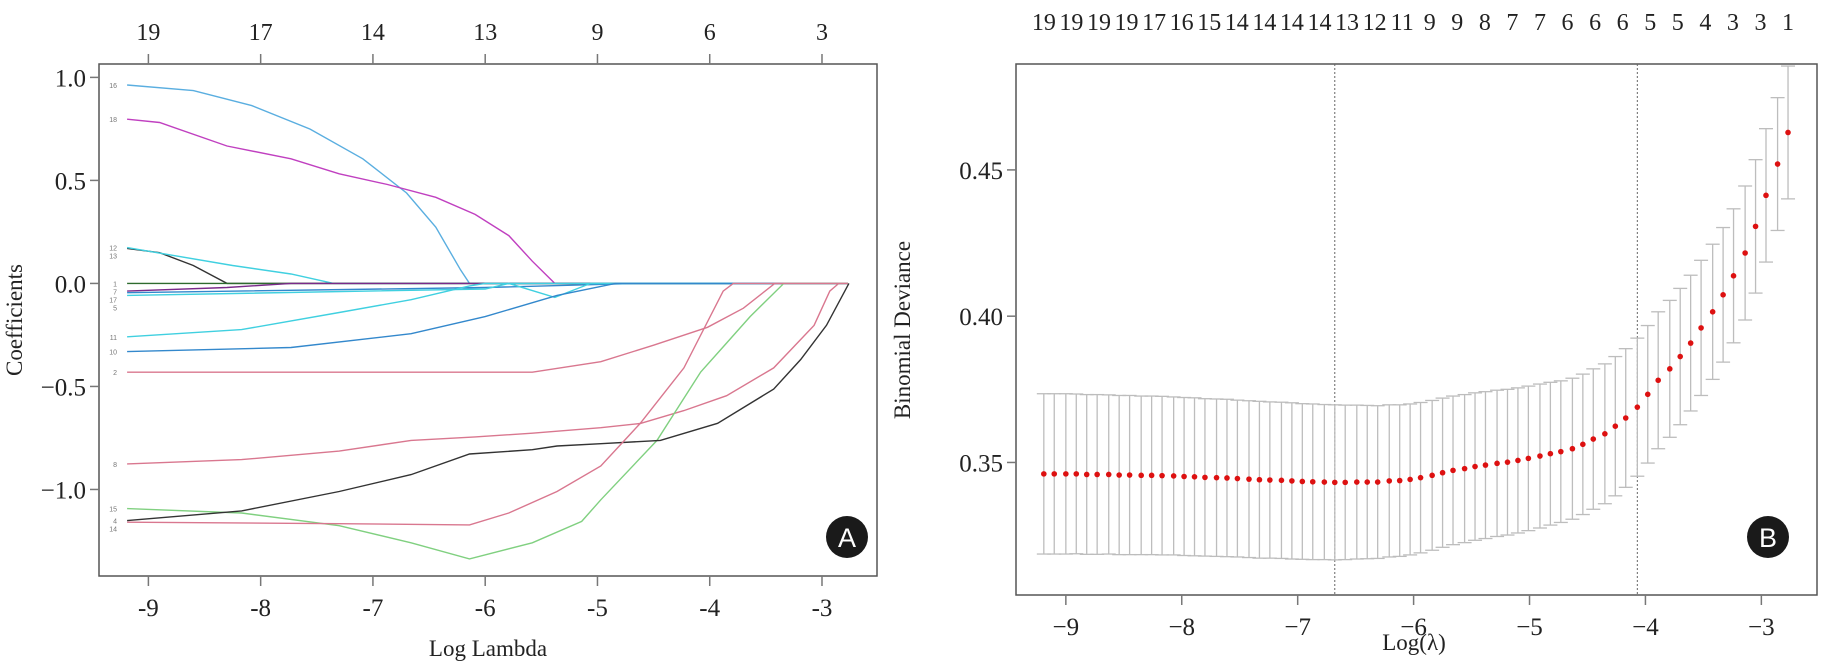 This screenshot has height=672, width=1836. What do you see at coordinates (148, 608) in the screenshot?
I see `x-tick-label: -9` at bounding box center [148, 608].